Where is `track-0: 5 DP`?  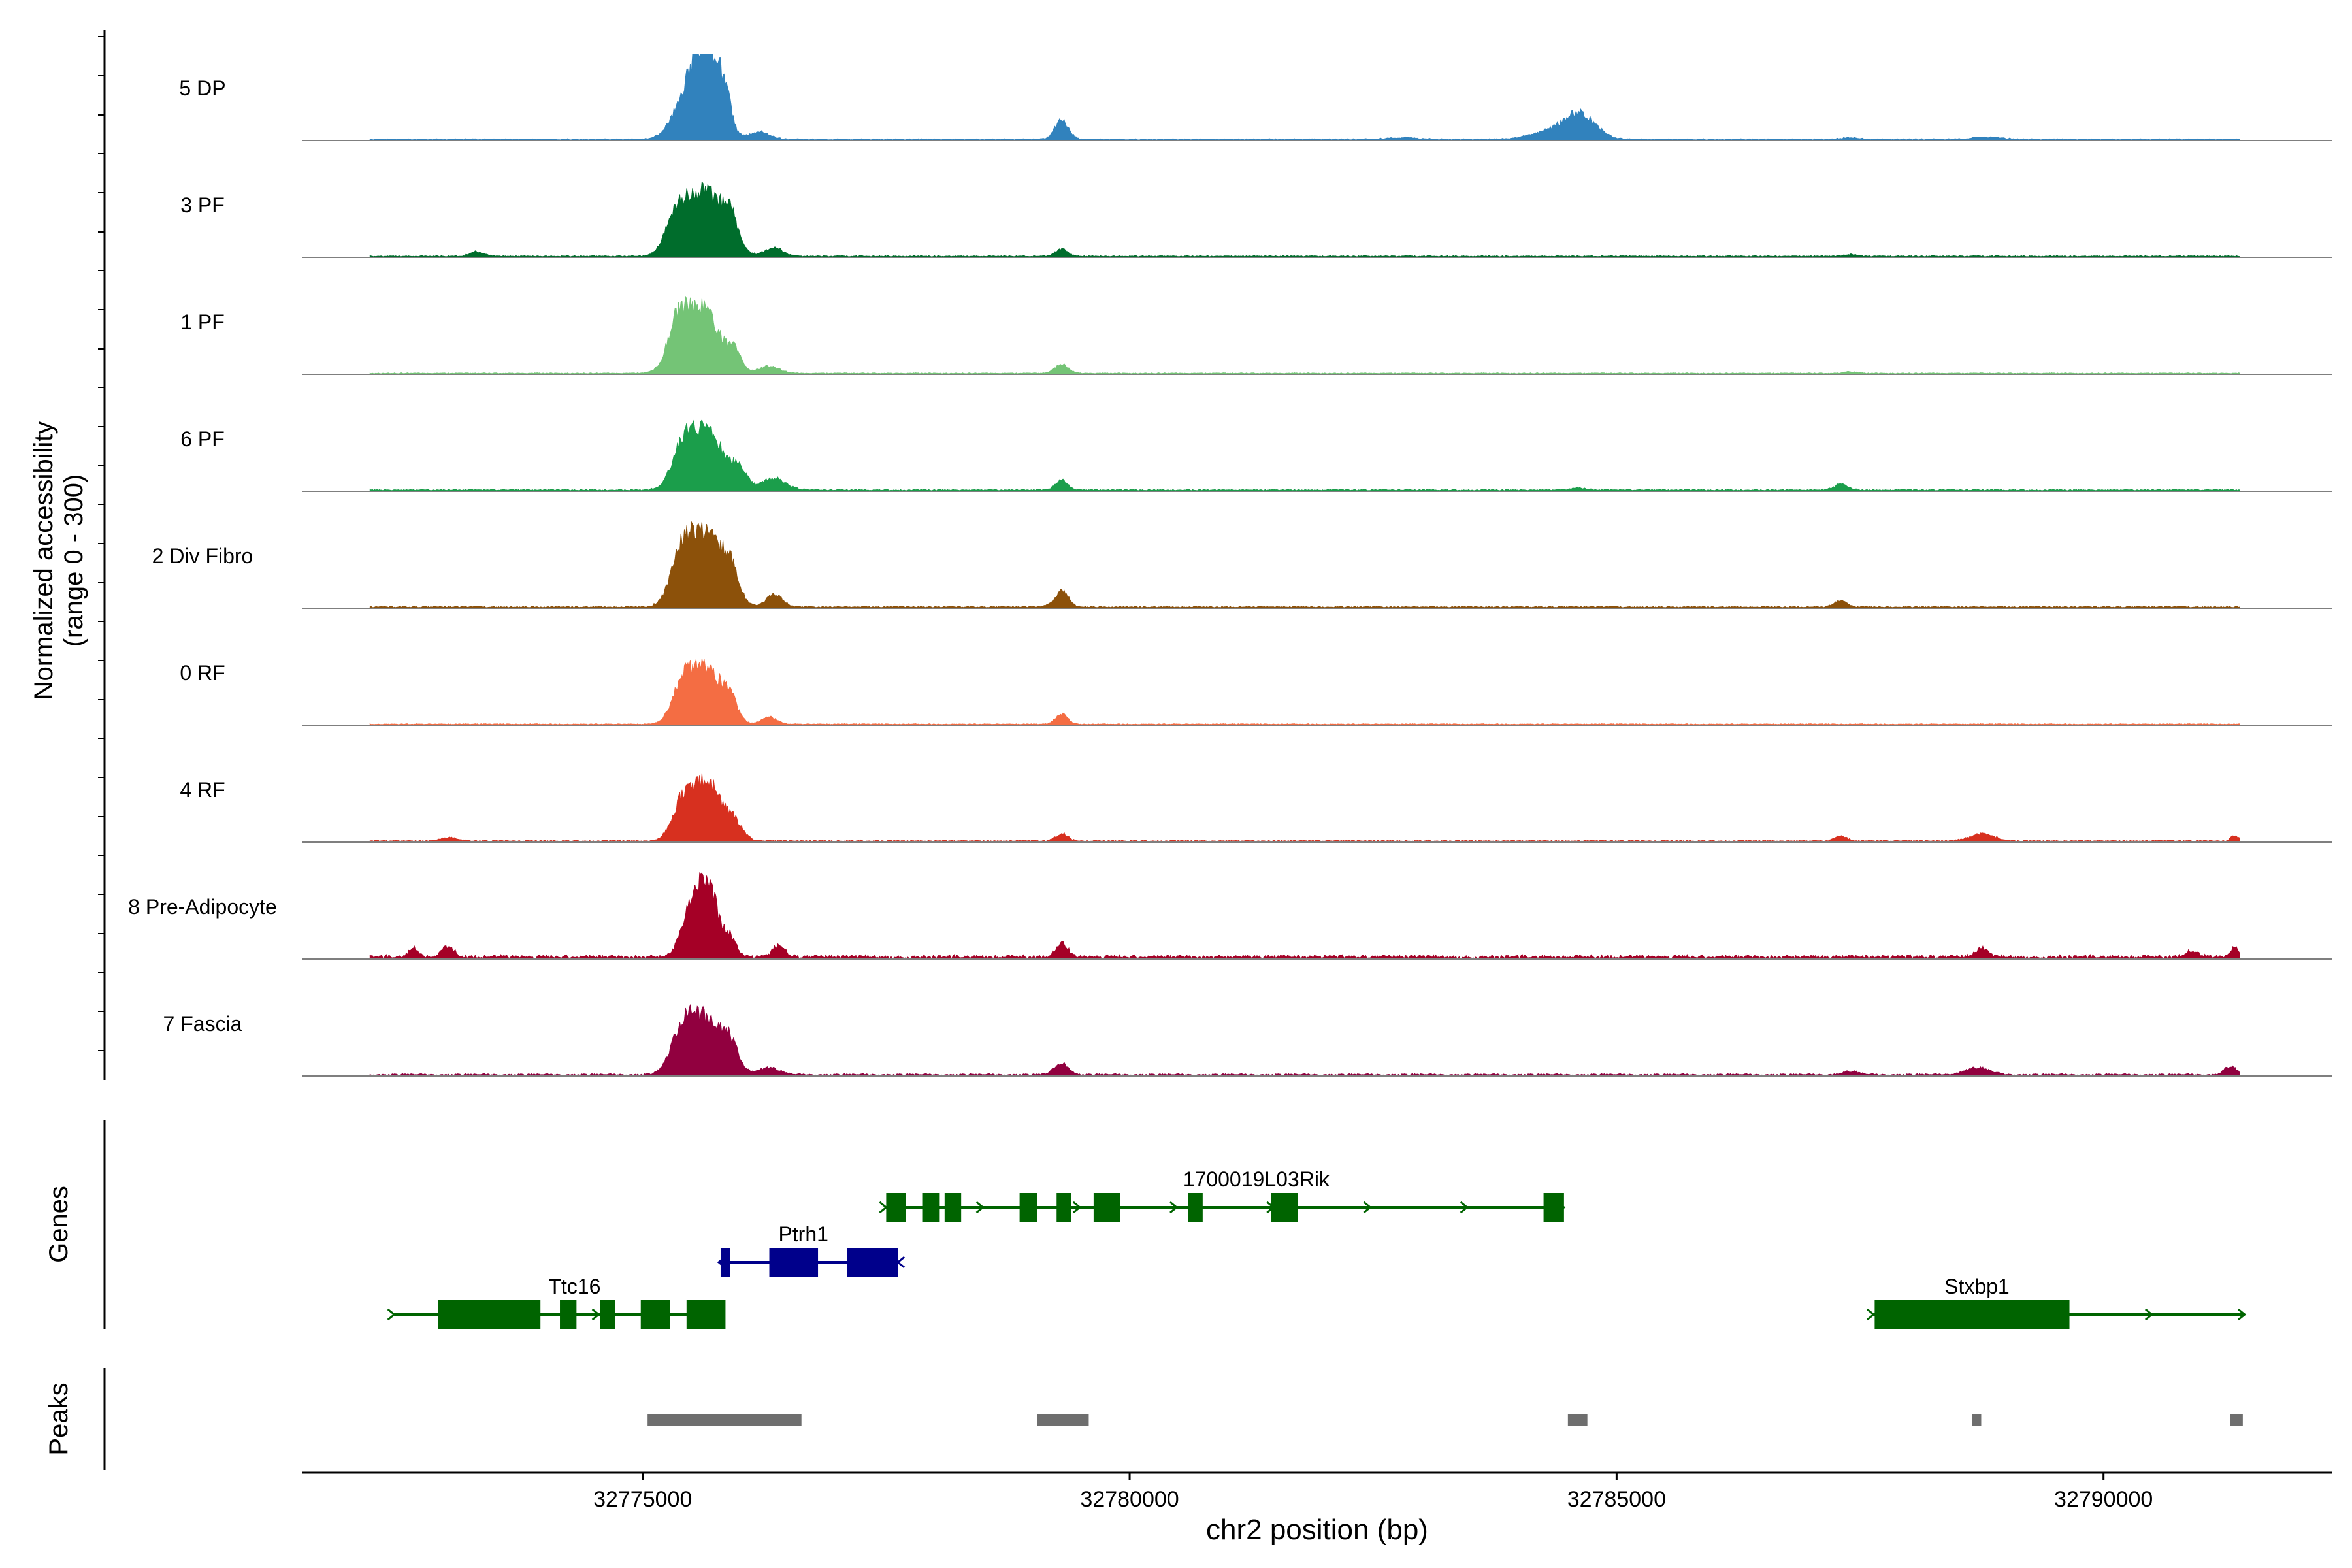 track-0: 5 DP is located at coordinates (1255, 97).